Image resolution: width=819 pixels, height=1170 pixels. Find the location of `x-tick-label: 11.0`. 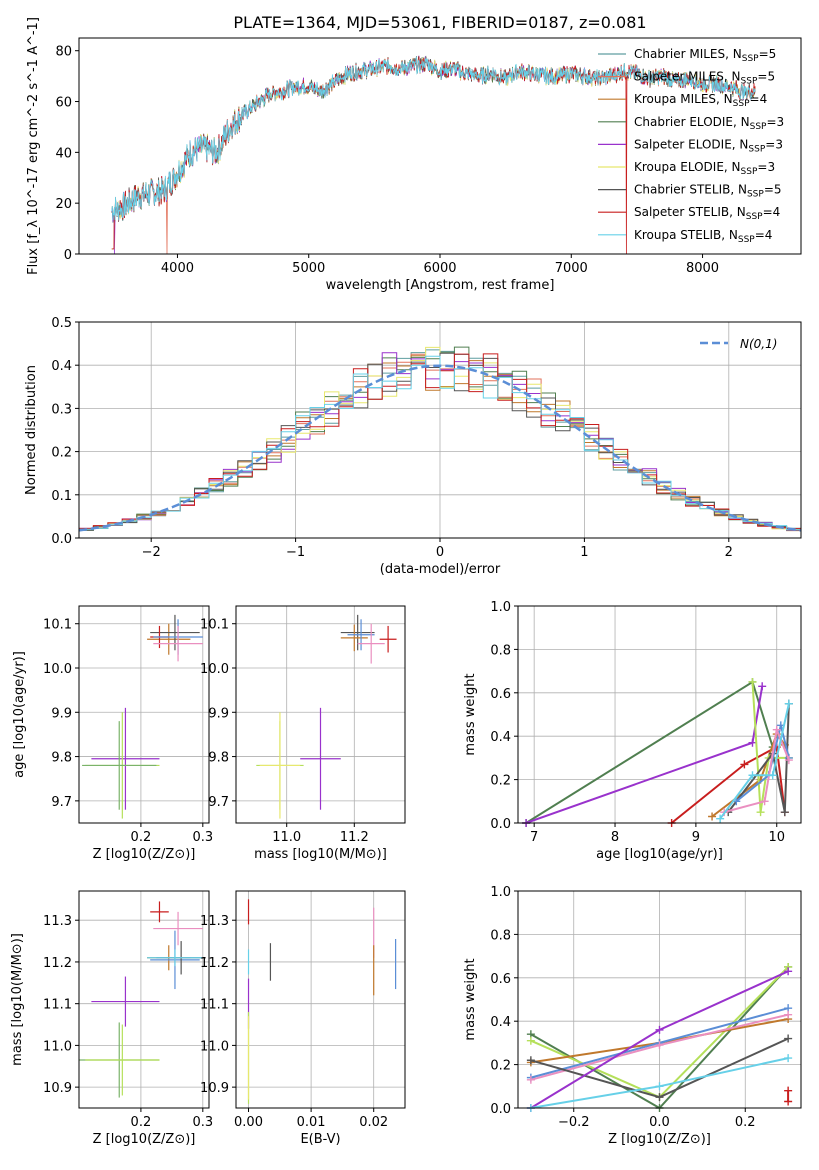

x-tick-label: 11.0 is located at coordinates (286, 837).